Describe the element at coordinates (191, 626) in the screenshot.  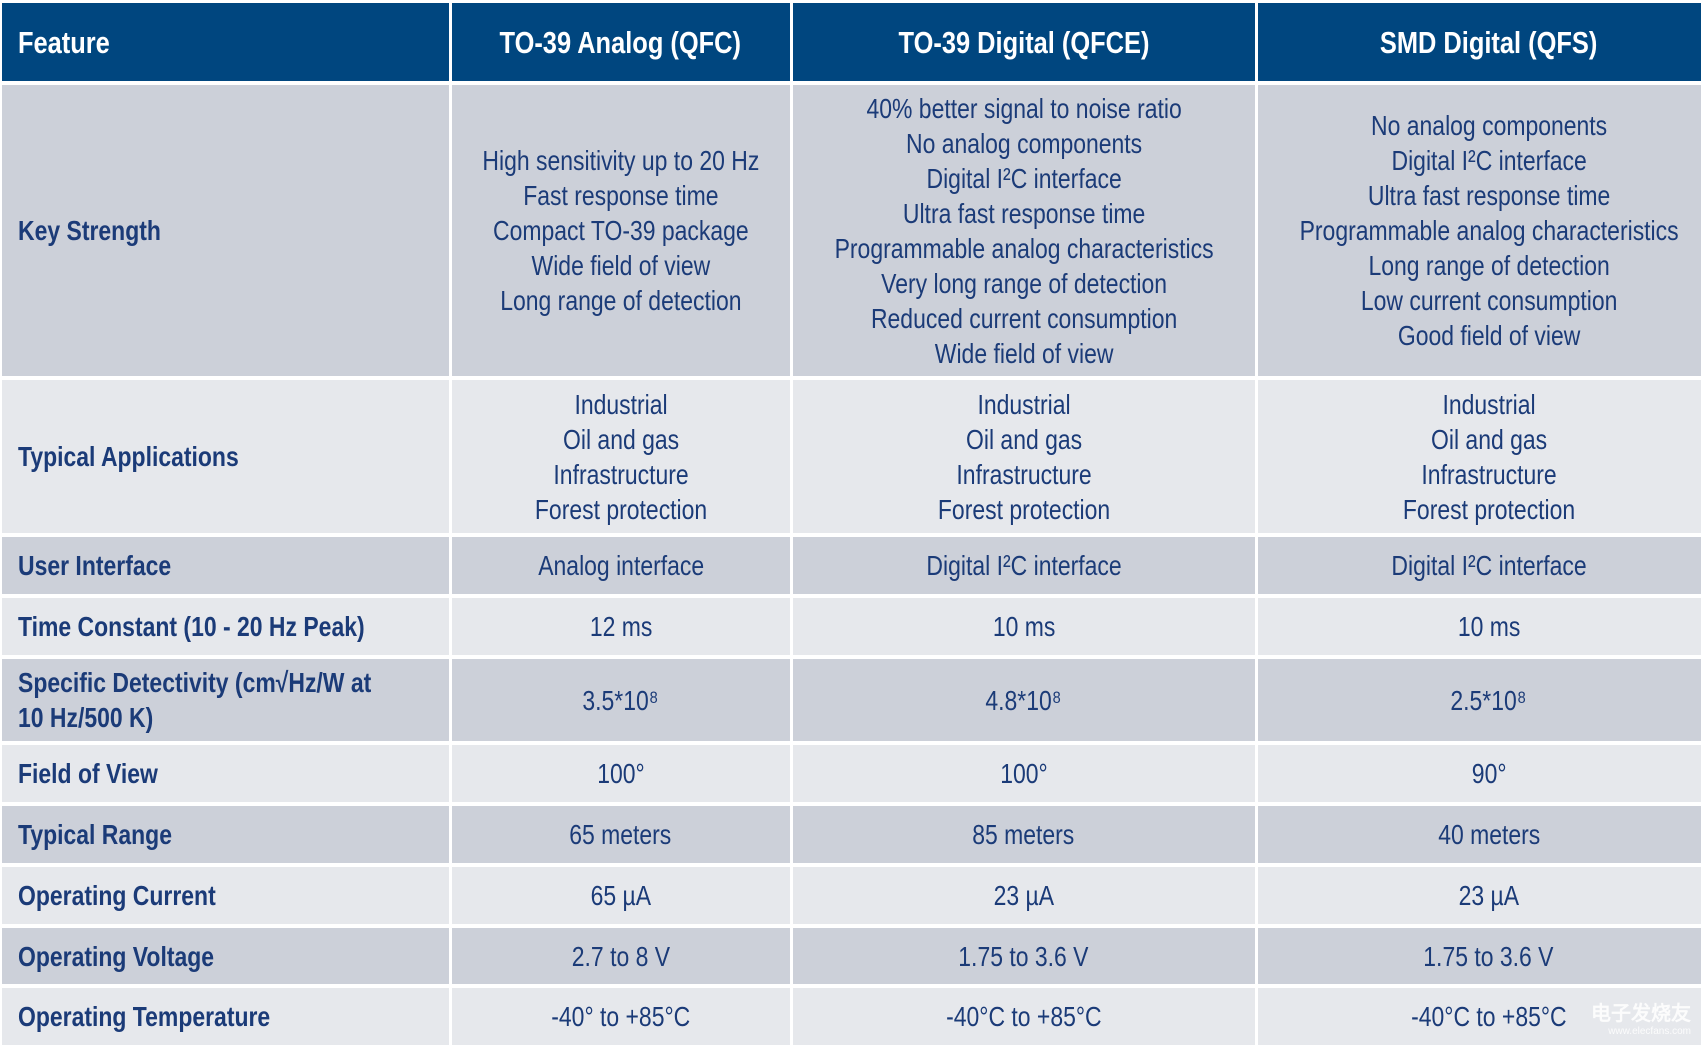
I see `cell-line: Time Constant (10 - 20 Hz Peak)` at that location.